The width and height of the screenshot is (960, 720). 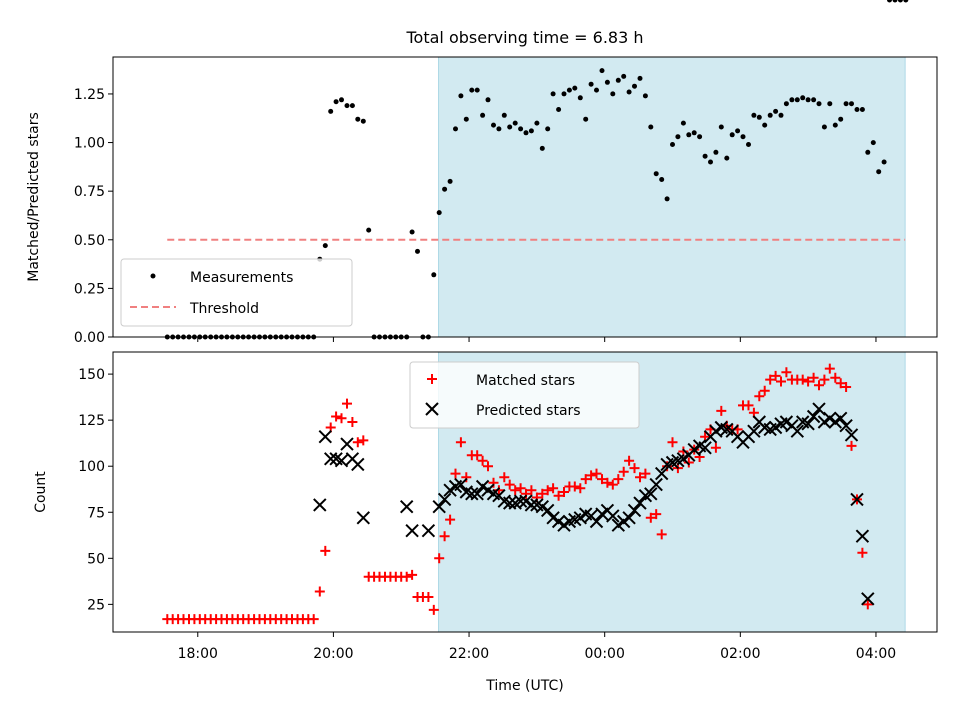 I want to click on count-y-tick-label: 25, so click(x=96, y=605).